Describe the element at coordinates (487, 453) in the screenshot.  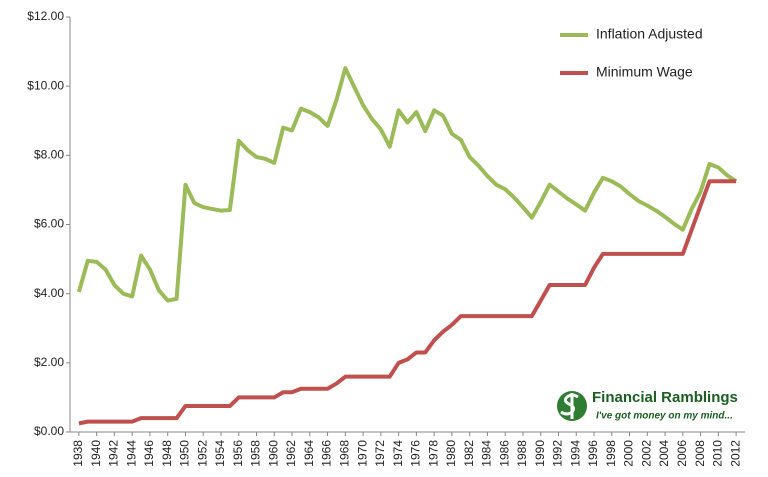
I see `x-tick-label: 1984` at that location.